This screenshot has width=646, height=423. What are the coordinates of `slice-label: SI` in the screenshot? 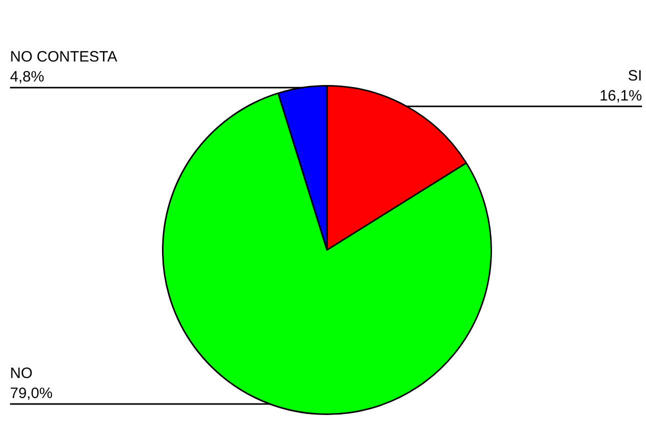 It's located at (635, 75).